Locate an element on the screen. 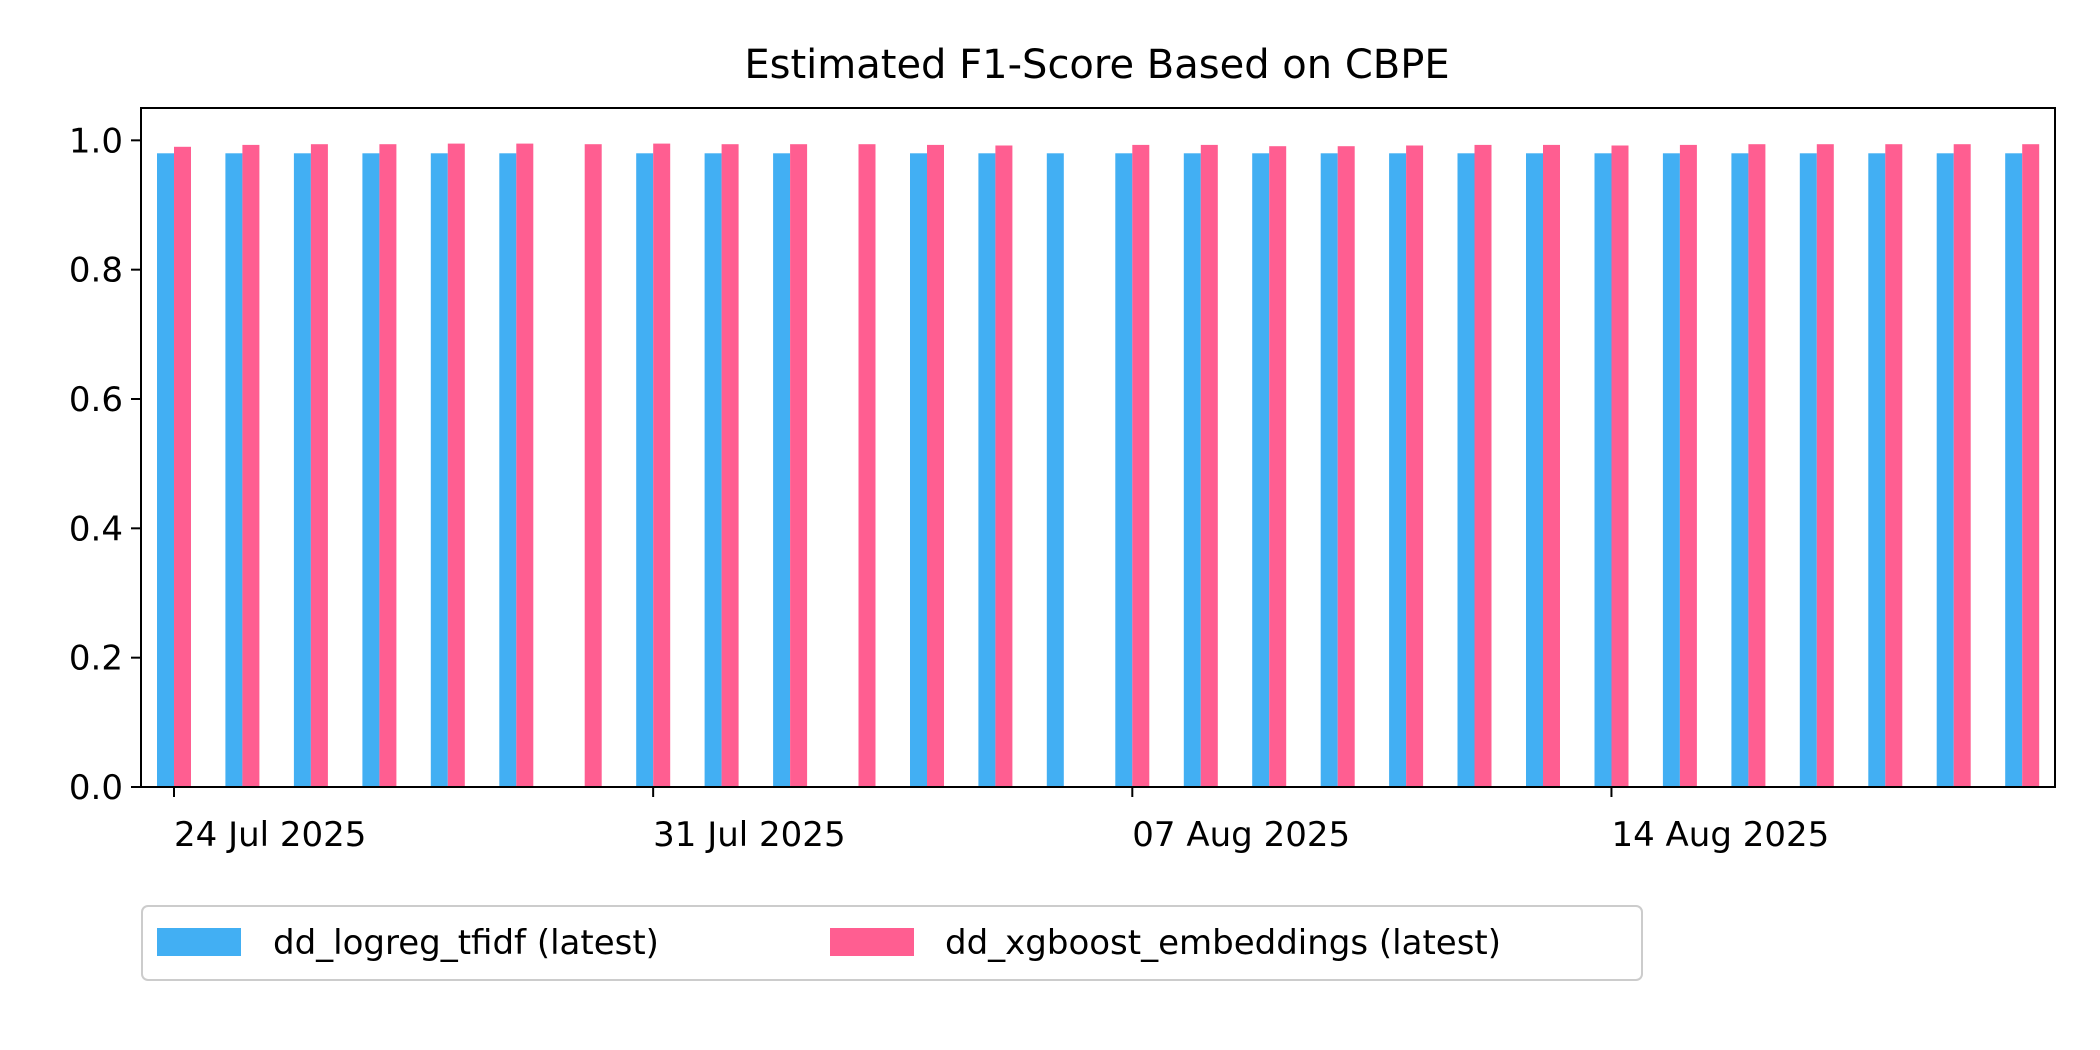 Image resolution: width=2100 pixels, height=1050 pixels. legend-label-xgboost: dd_xgboost_embeddings (latest) is located at coordinates (1223, 943).